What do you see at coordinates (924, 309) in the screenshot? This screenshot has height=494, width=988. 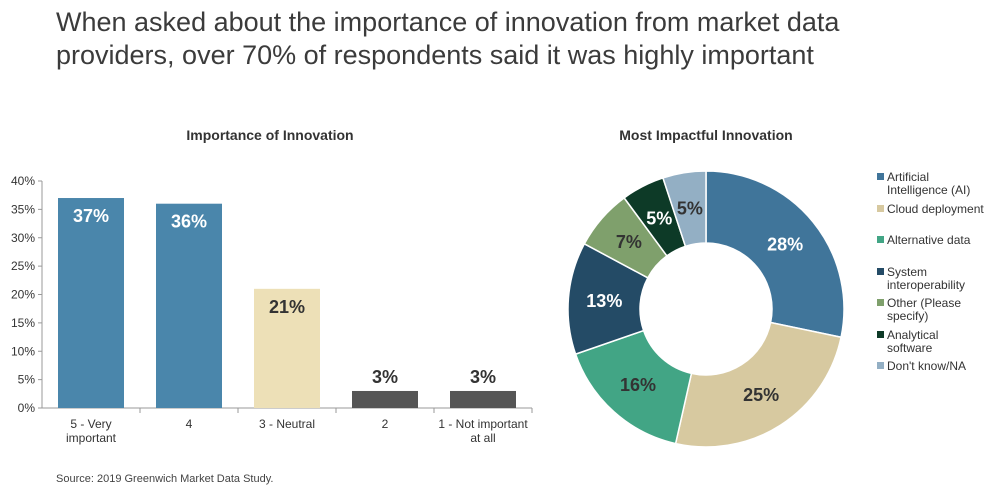 I see `legend-label: Other (Please specify)` at bounding box center [924, 309].